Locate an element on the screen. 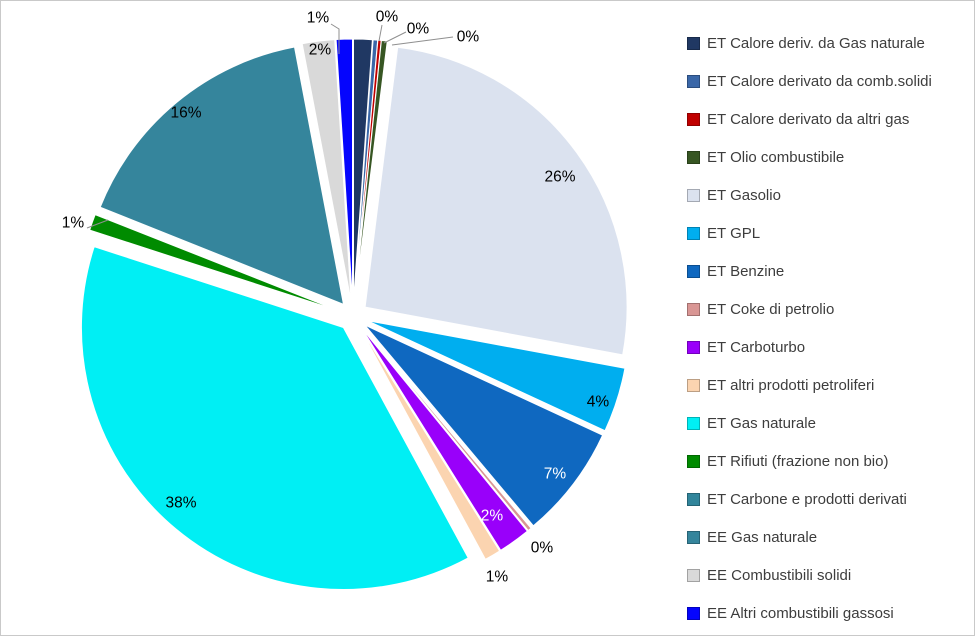 This screenshot has height=636, width=975. pie-slice-et-rifiuti is located at coordinates (214, 262).